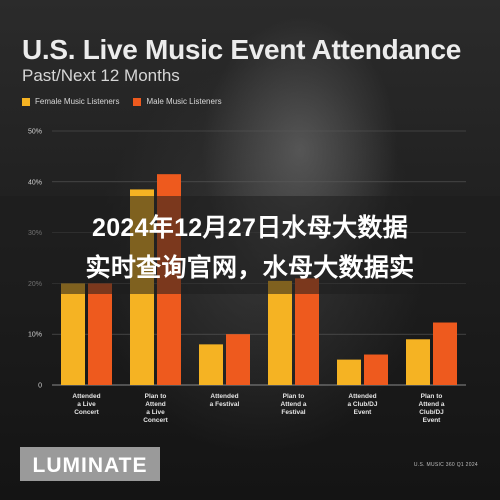  What do you see at coordinates (445, 465) in the screenshot?
I see `source-note: U.S. MUSIC 360 Q1 2024` at bounding box center [445, 465].